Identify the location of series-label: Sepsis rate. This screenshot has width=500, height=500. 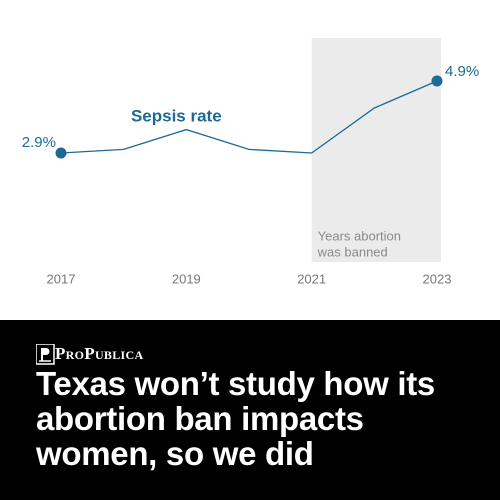
(176, 115).